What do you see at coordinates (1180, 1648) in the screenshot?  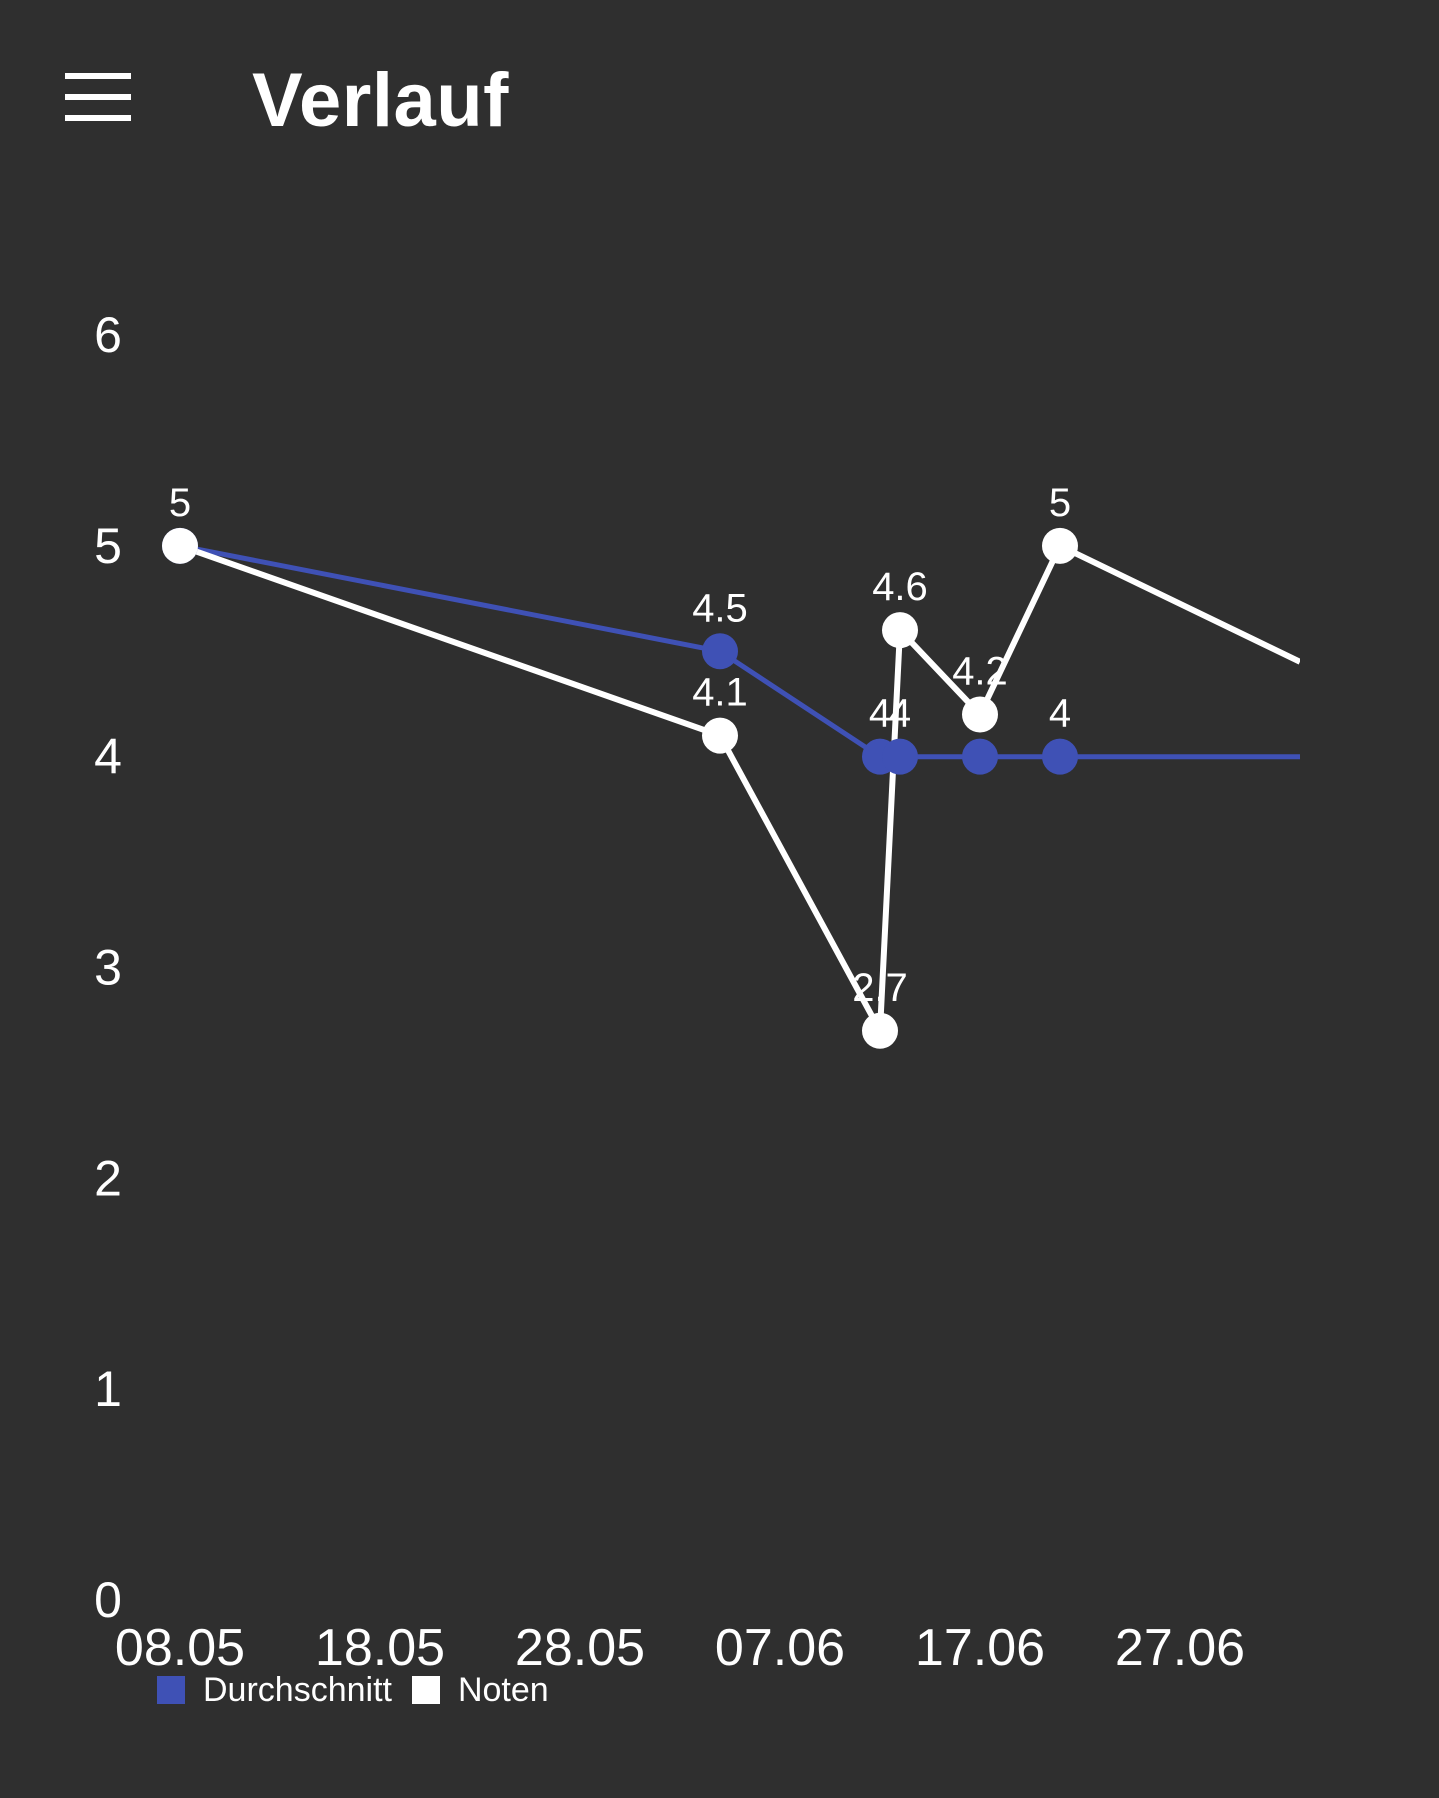 I see `x-tick-label-5: 27.06` at bounding box center [1180, 1648].